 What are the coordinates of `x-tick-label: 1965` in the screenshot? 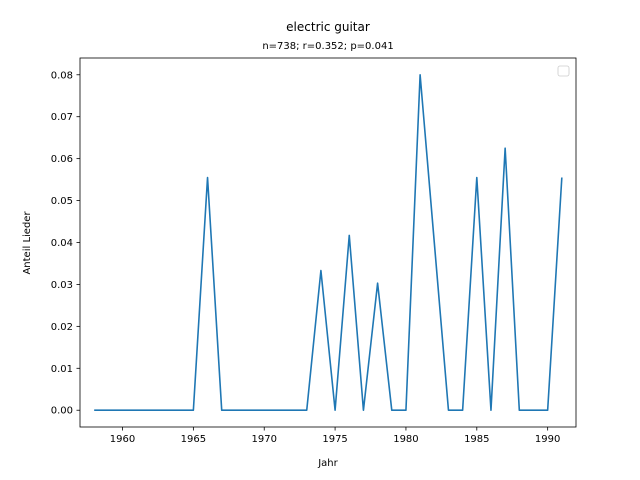 It's located at (193, 439).